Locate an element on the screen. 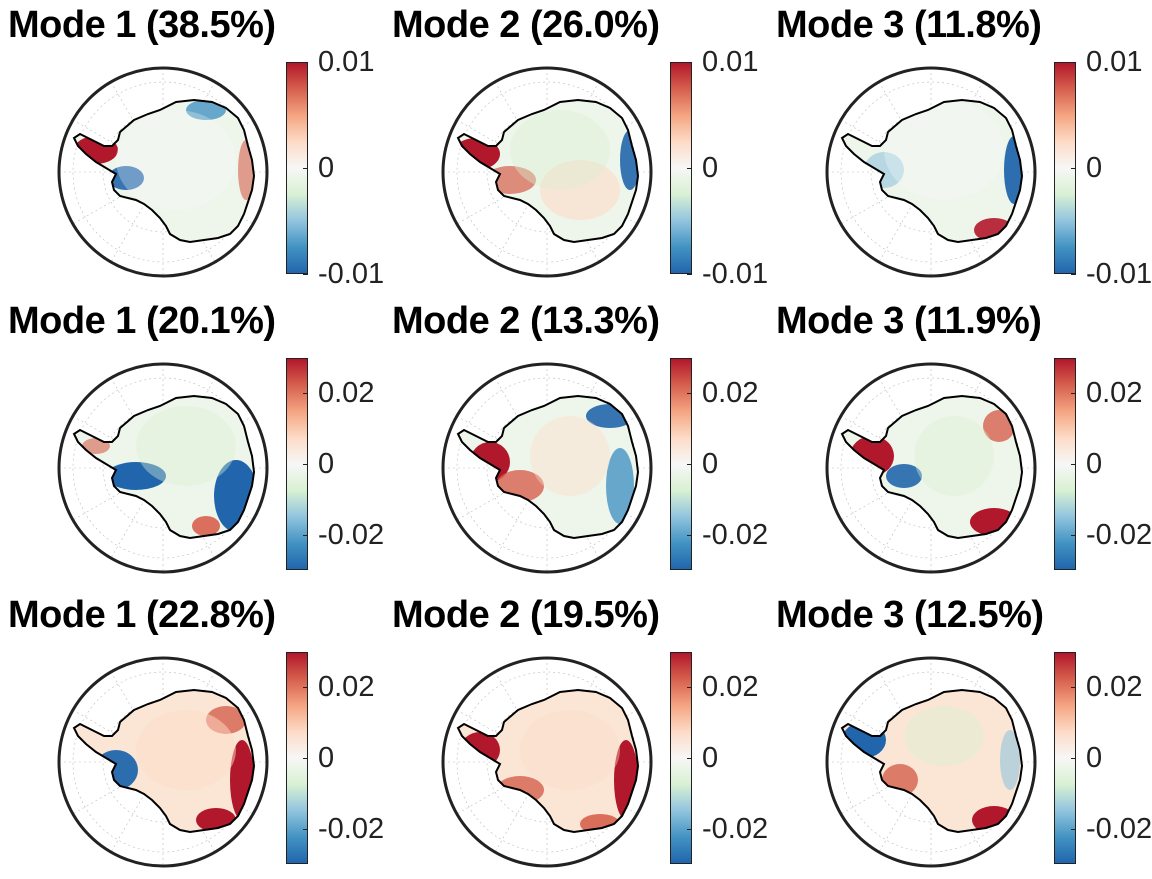 The width and height of the screenshot is (1152, 879). map-panel: Mode 1 (38.5%) 0.01 0 -0.01 is located at coordinates (192, 144).